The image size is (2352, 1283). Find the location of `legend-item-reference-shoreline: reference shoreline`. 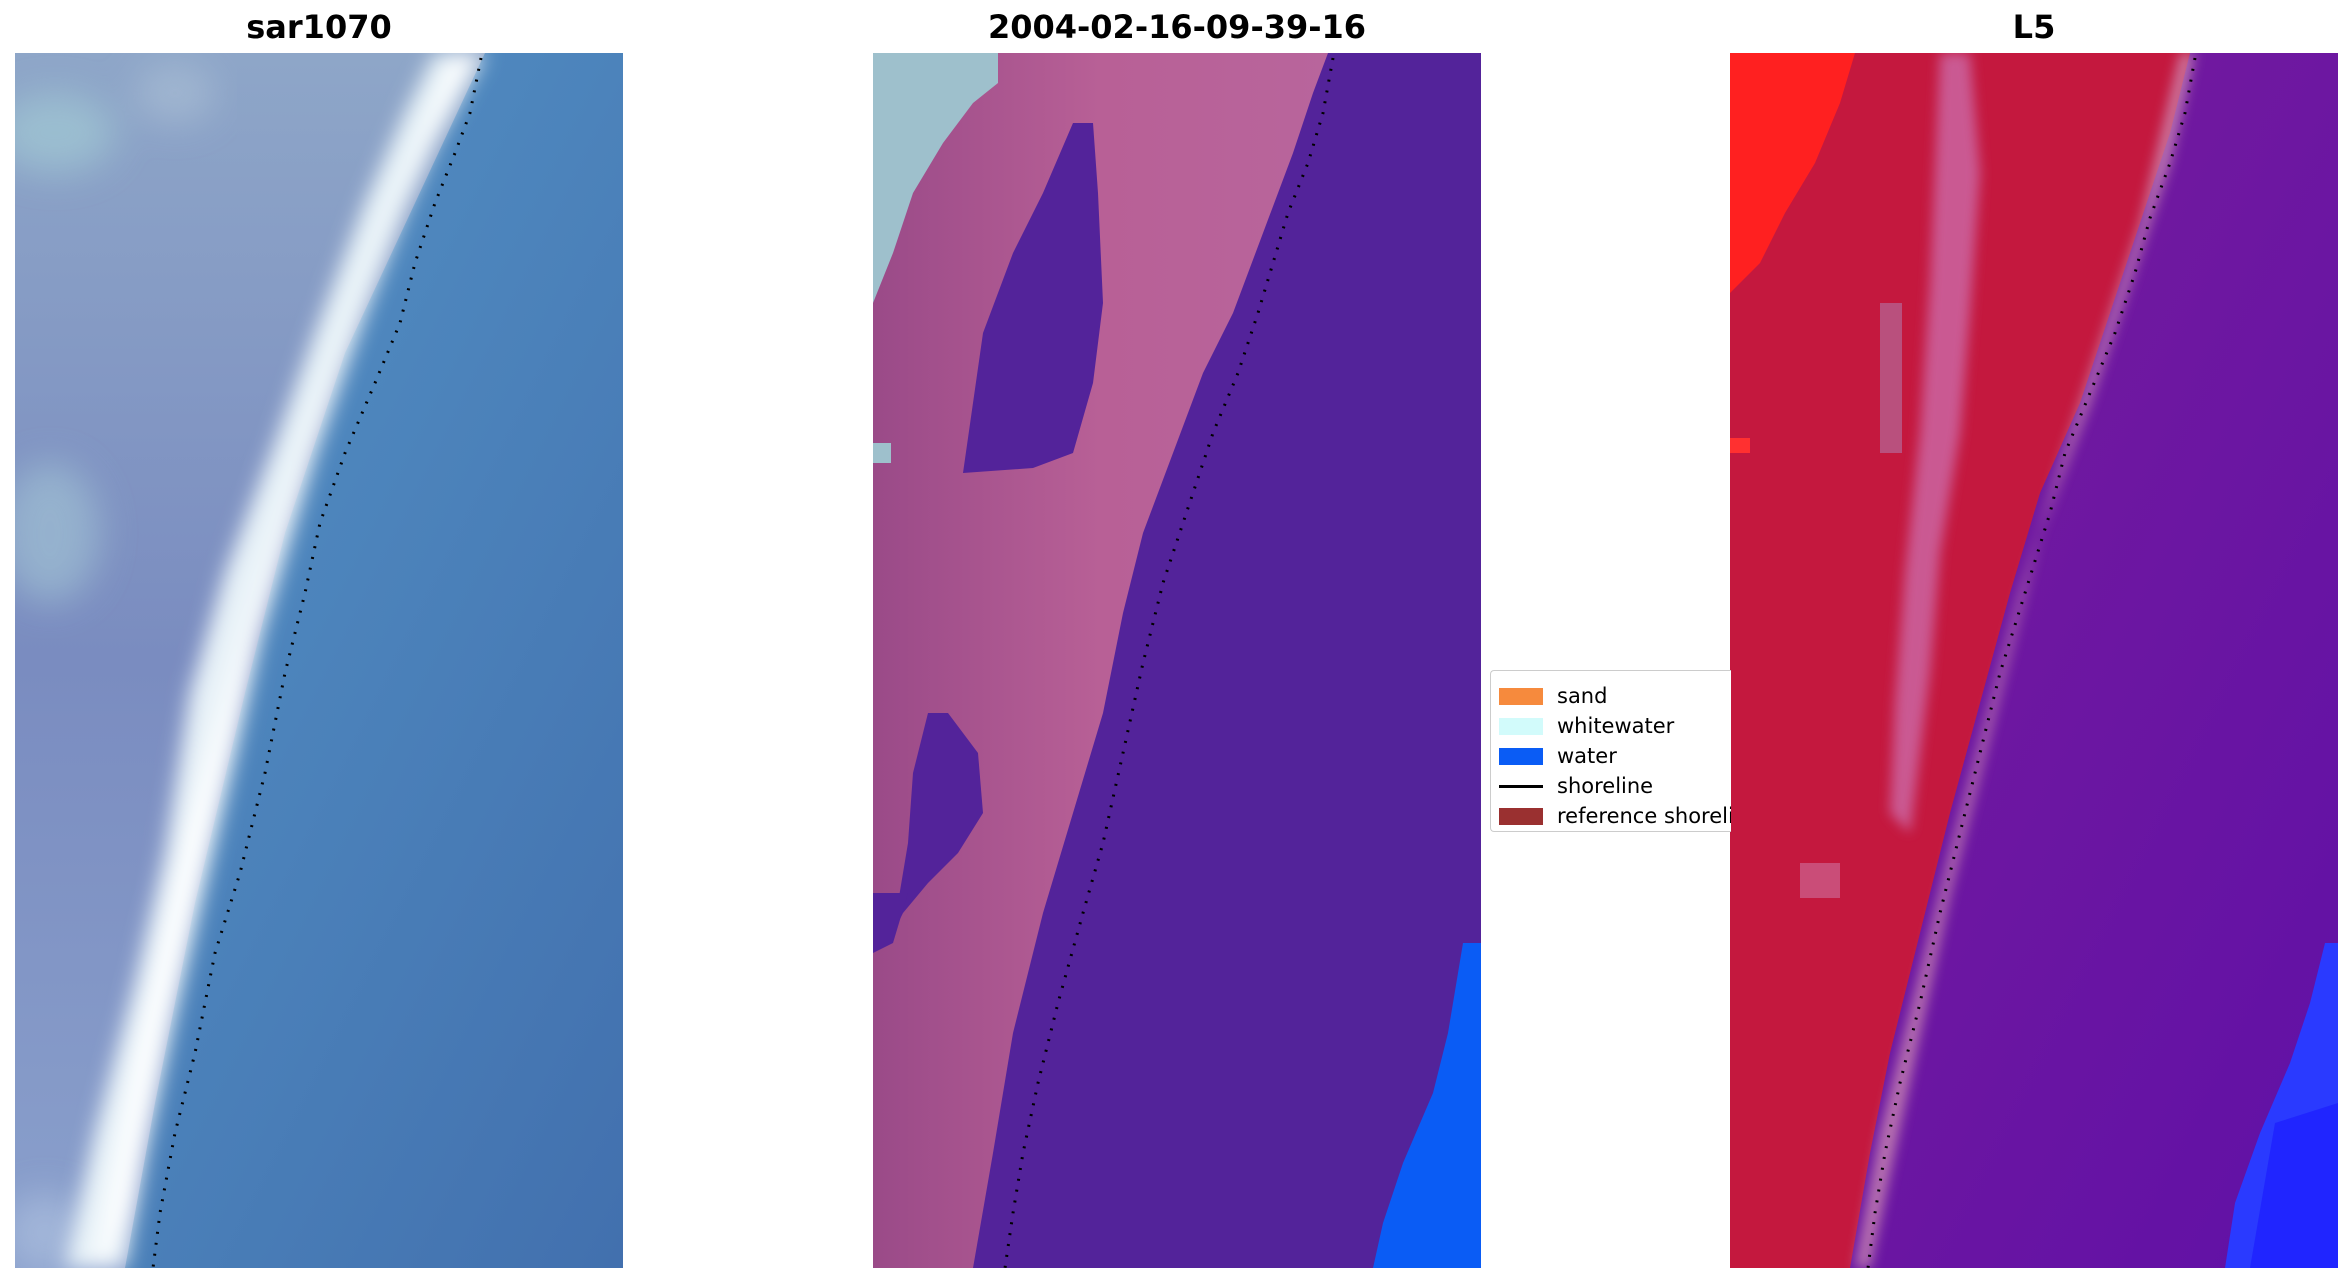

legend-item-reference-shoreline: reference shoreline is located at coordinates (1615, 816).